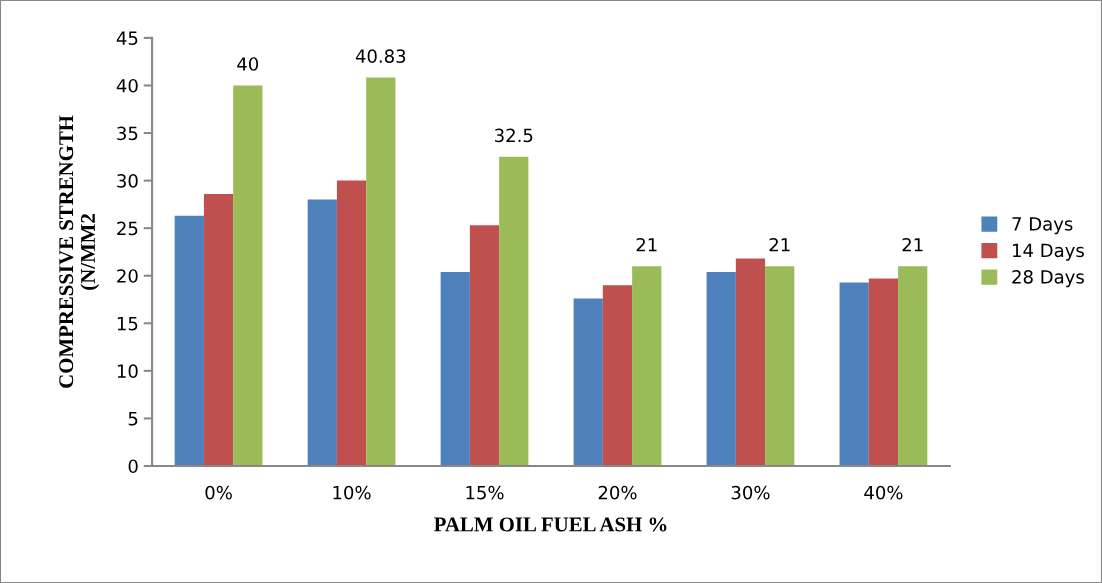  I want to click on y-tick-label: 45, so click(127, 38).